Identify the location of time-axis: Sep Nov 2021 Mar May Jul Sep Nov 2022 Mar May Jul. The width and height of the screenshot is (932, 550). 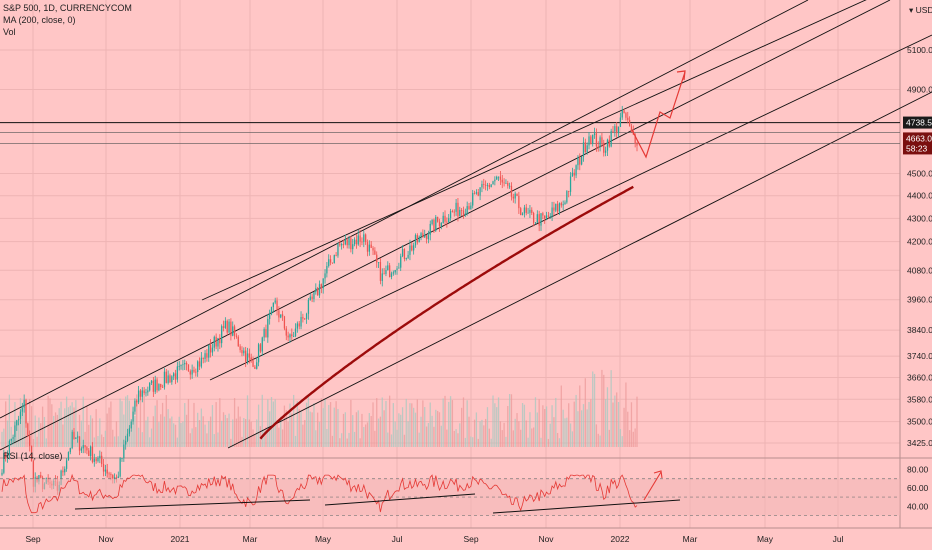
(434, 539).